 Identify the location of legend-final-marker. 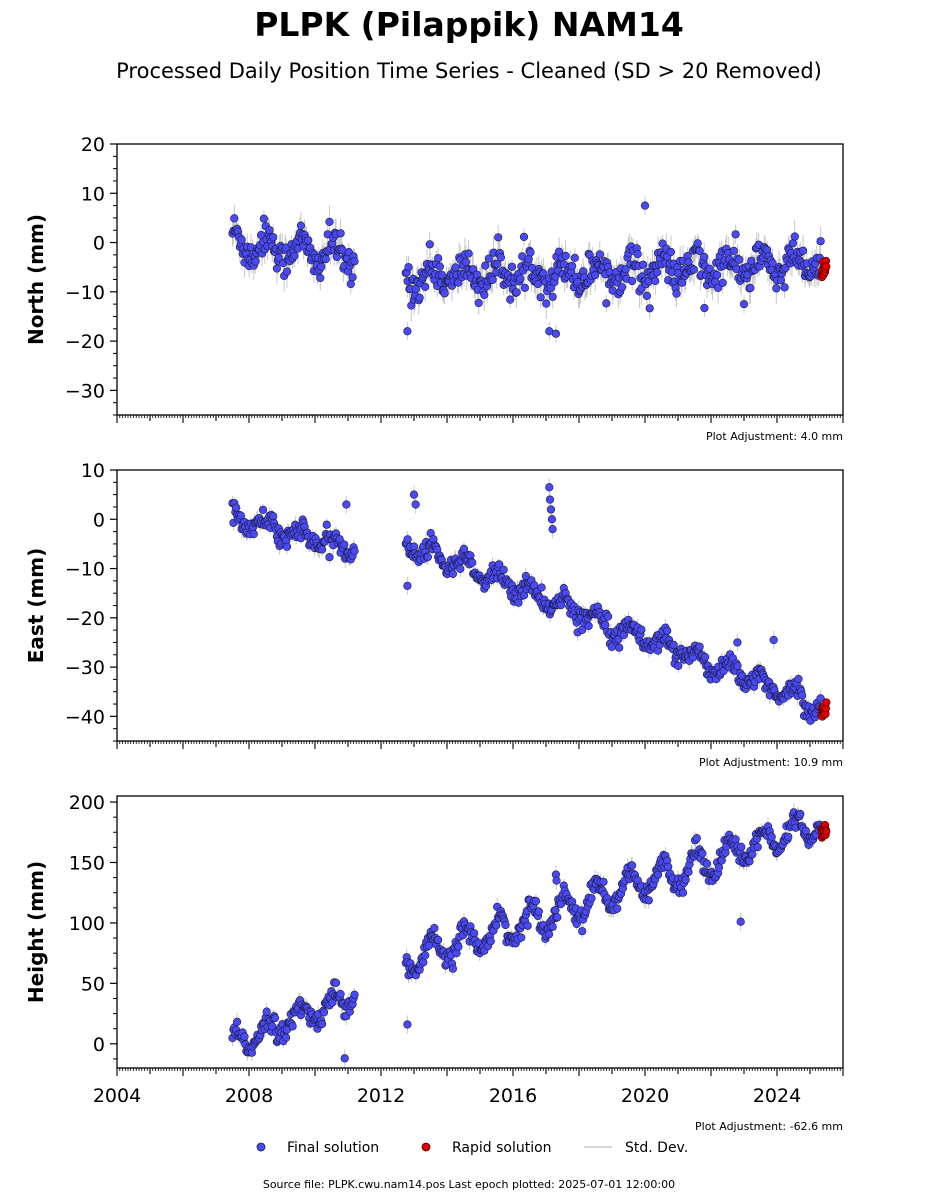
(261, 1147).